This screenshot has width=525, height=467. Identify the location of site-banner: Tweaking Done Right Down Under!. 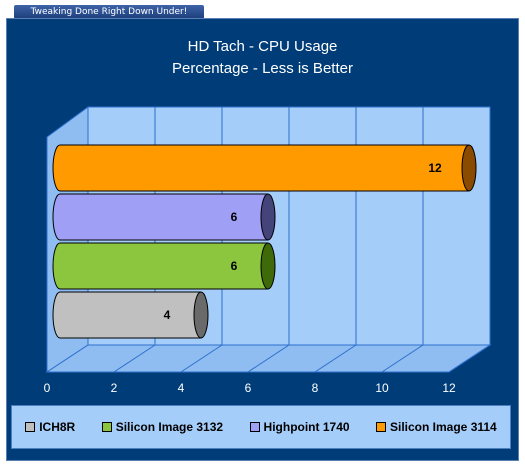
(109, 12).